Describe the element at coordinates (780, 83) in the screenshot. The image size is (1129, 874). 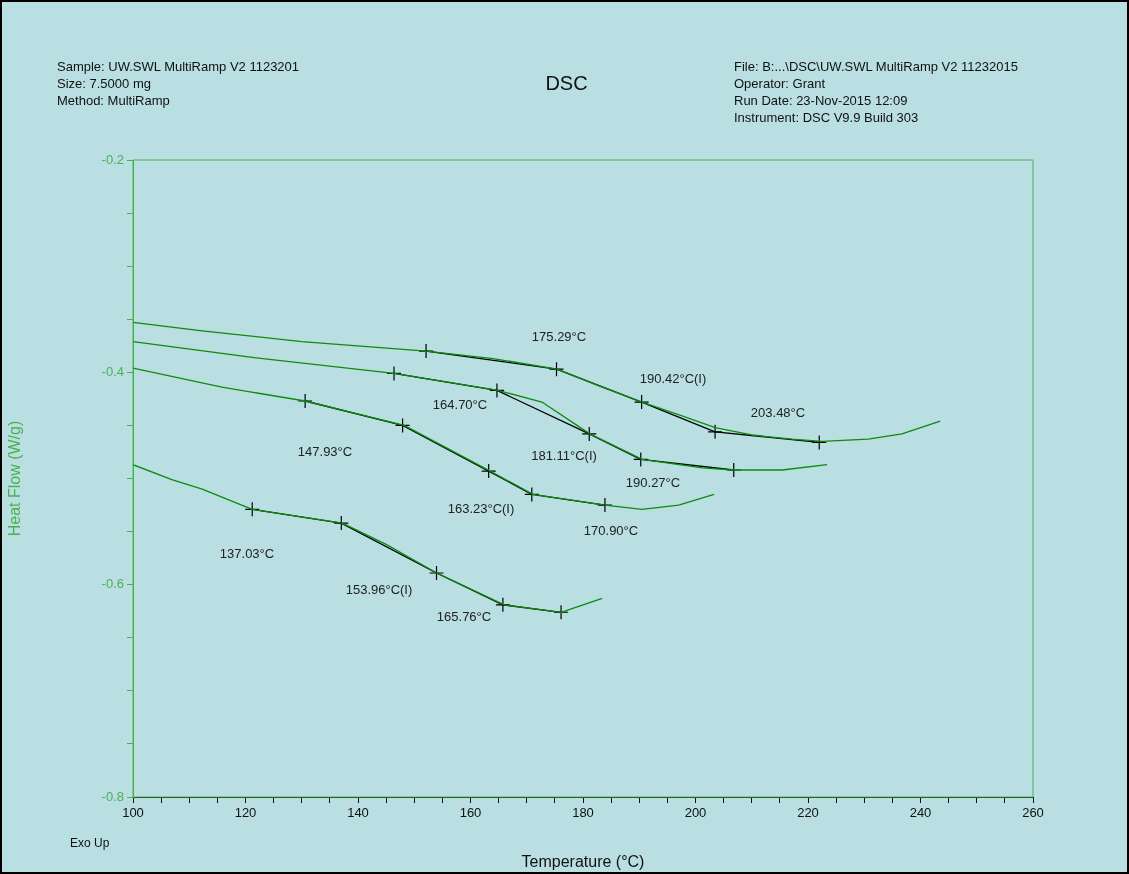
I see `text: Operator: Grant` at that location.